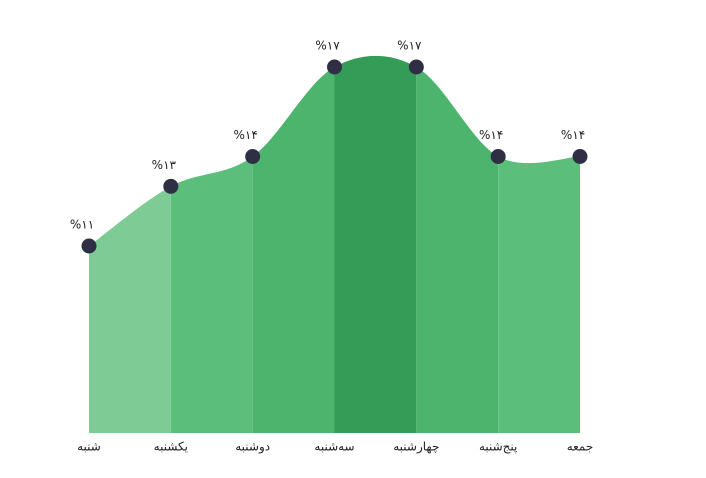 This screenshot has height=478, width=706. Describe the element at coordinates (252, 447) in the screenshot. I see `x-tick-label: دوشنبه` at that location.